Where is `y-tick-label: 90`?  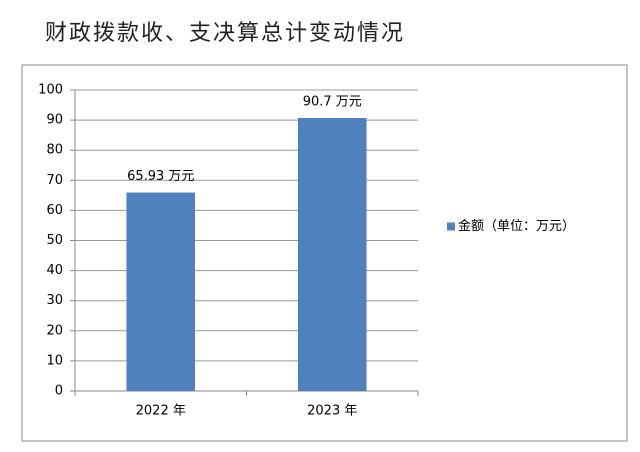
y-tick-label: 90 is located at coordinates (54, 120).